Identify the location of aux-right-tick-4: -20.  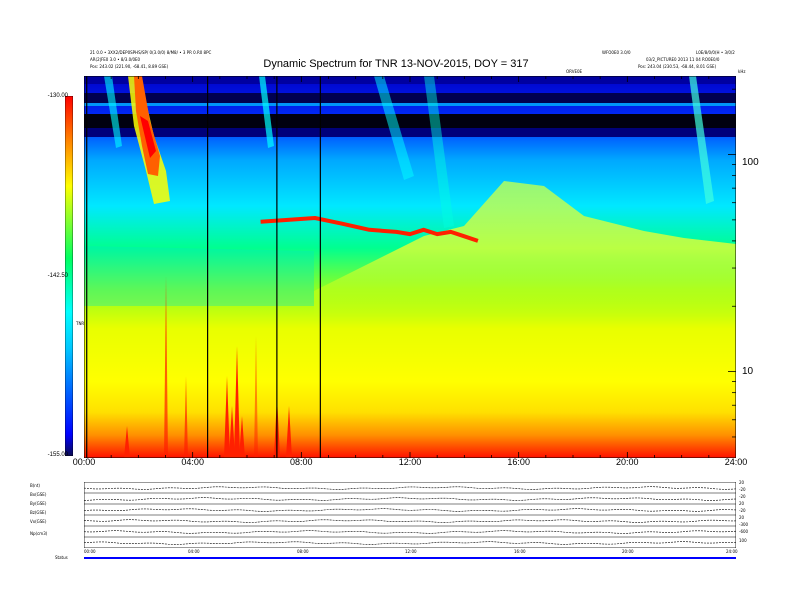
(742, 510).